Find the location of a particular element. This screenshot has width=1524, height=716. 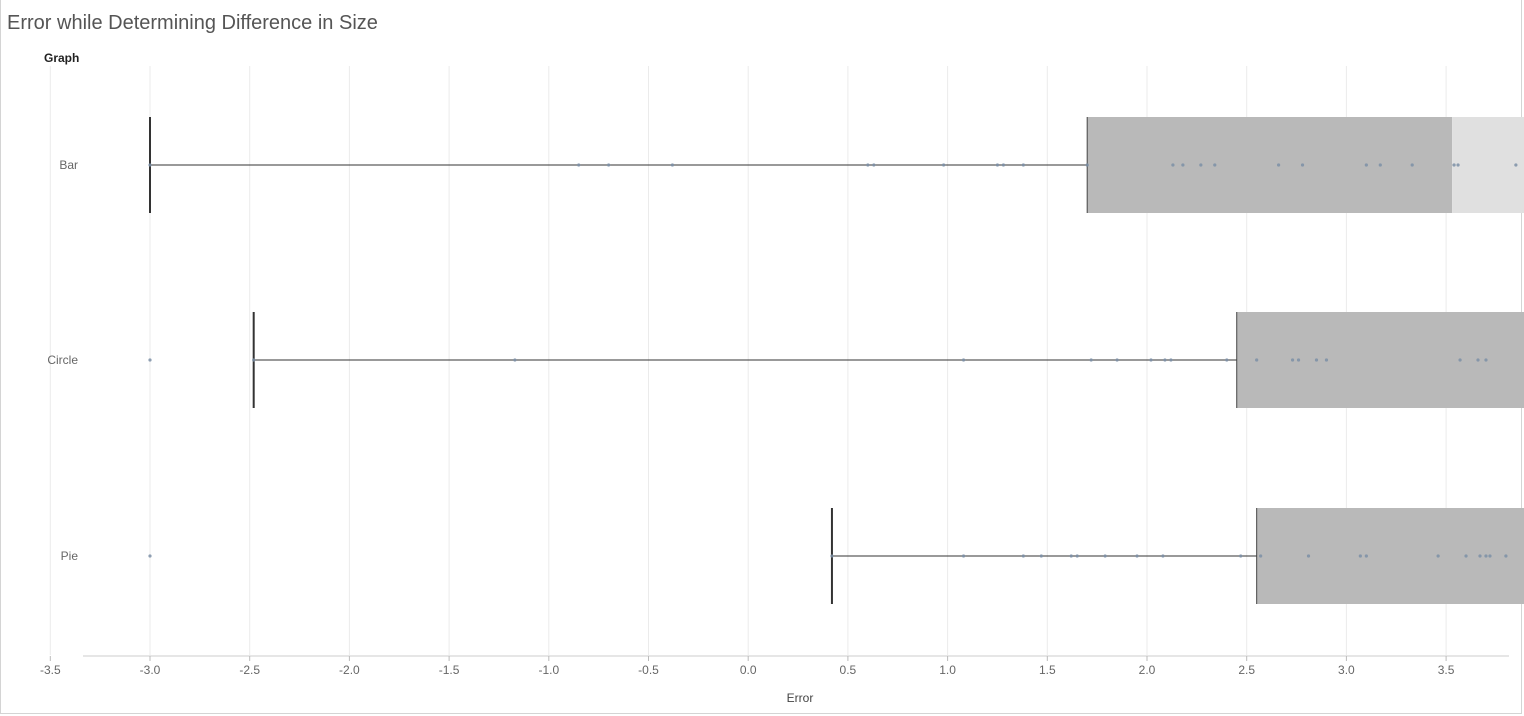

tick-label: -0.5 is located at coordinates (648, 670).